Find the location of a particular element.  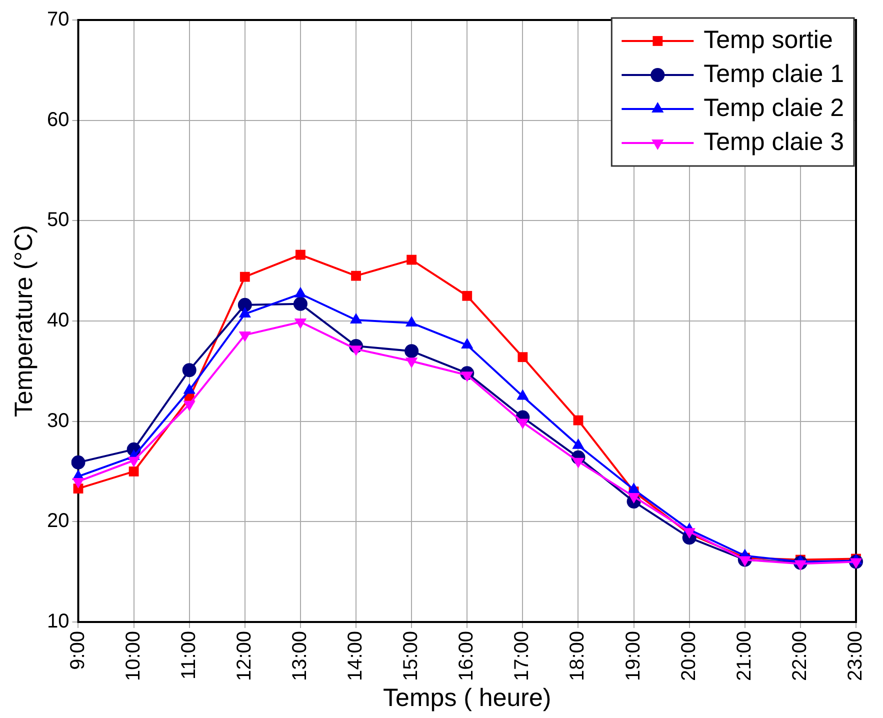

x-tick-label: 13:00 is located at coordinates (299, 656).